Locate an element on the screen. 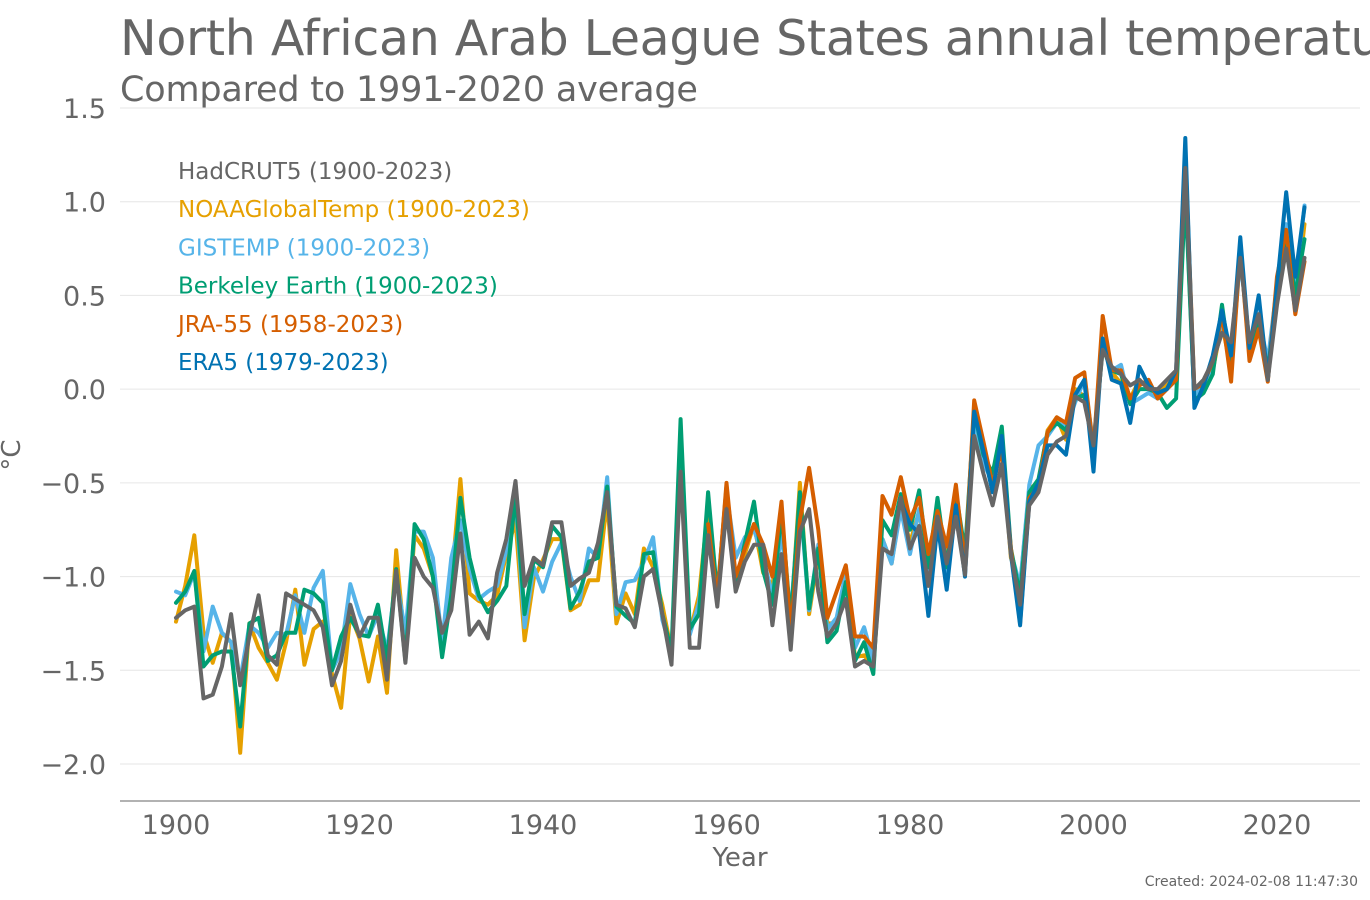  y-axis-ticks: 1.5 1.0 0.5 0.0 −0.5 −1.0 −1.5 −2.0 is located at coordinates (73, 437).